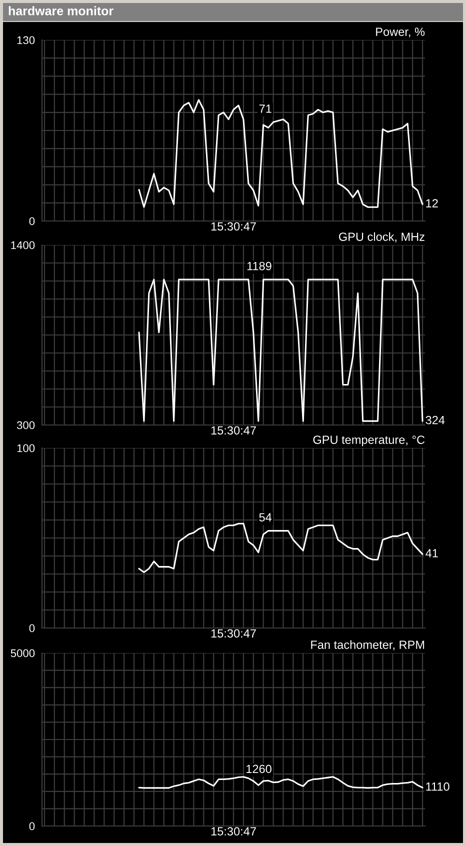 This screenshot has width=466, height=846. Describe the element at coordinates (259, 769) in the screenshot. I see `data-label: 1260` at that location.